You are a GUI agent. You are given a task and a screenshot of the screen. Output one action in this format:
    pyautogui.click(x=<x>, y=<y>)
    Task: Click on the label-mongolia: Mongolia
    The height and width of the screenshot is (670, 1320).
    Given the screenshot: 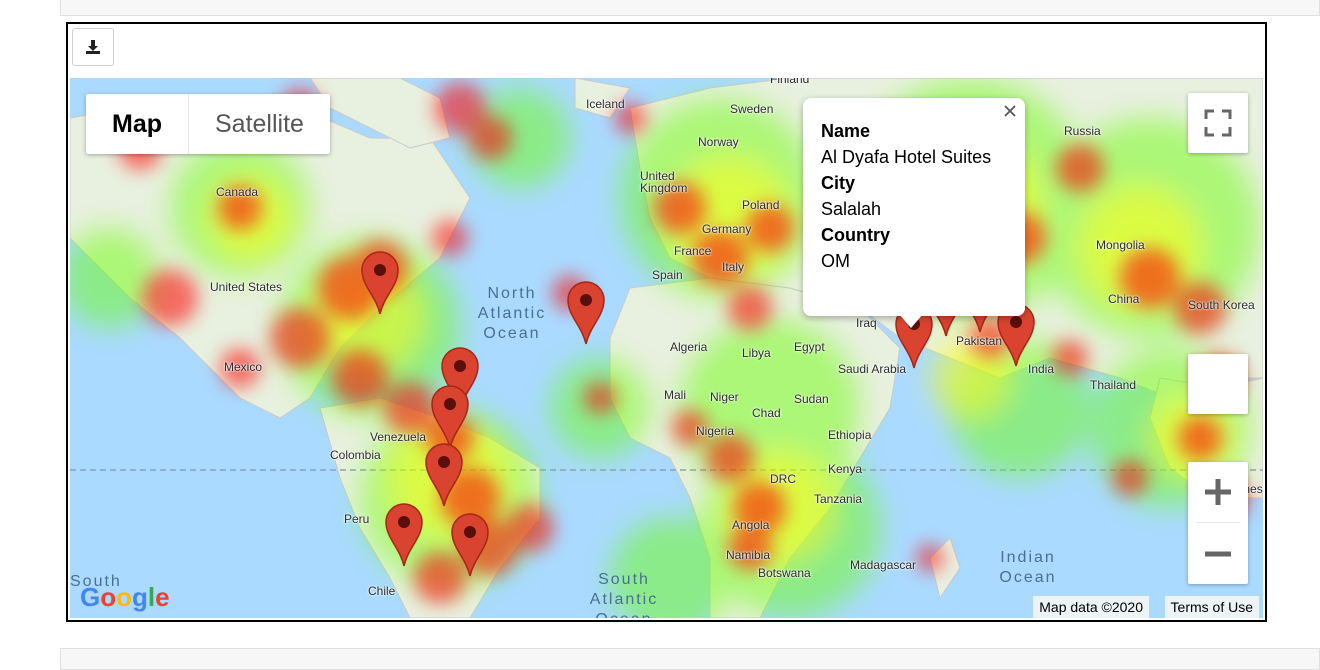 What is the action you would take?
    pyautogui.click(x=1120, y=245)
    